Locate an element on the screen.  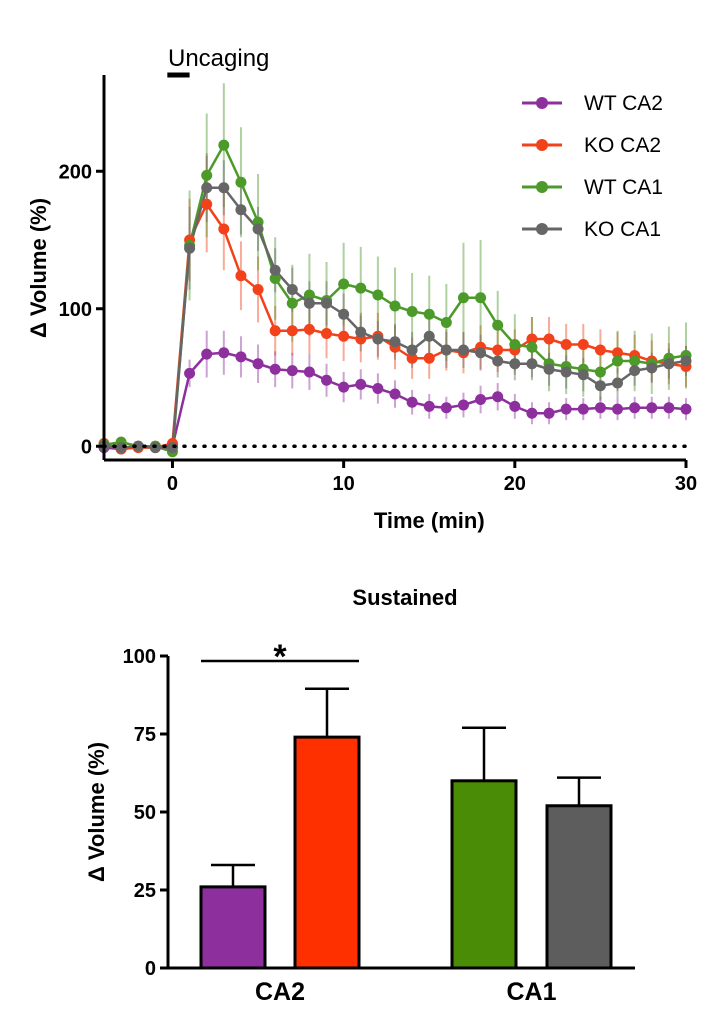
wt-ca2-bar is located at coordinates (233, 927).